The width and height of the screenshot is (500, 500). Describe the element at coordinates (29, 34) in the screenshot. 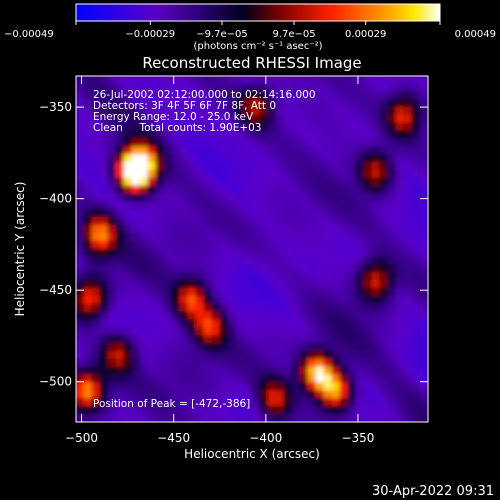

I see `colorbar-tick-label: −0.00049` at that location.